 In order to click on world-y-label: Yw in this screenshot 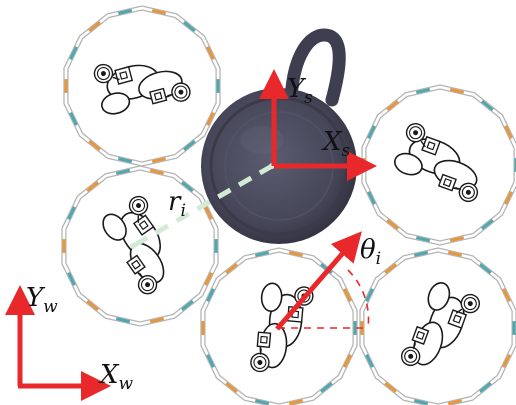, I will do `click(42, 300)`.